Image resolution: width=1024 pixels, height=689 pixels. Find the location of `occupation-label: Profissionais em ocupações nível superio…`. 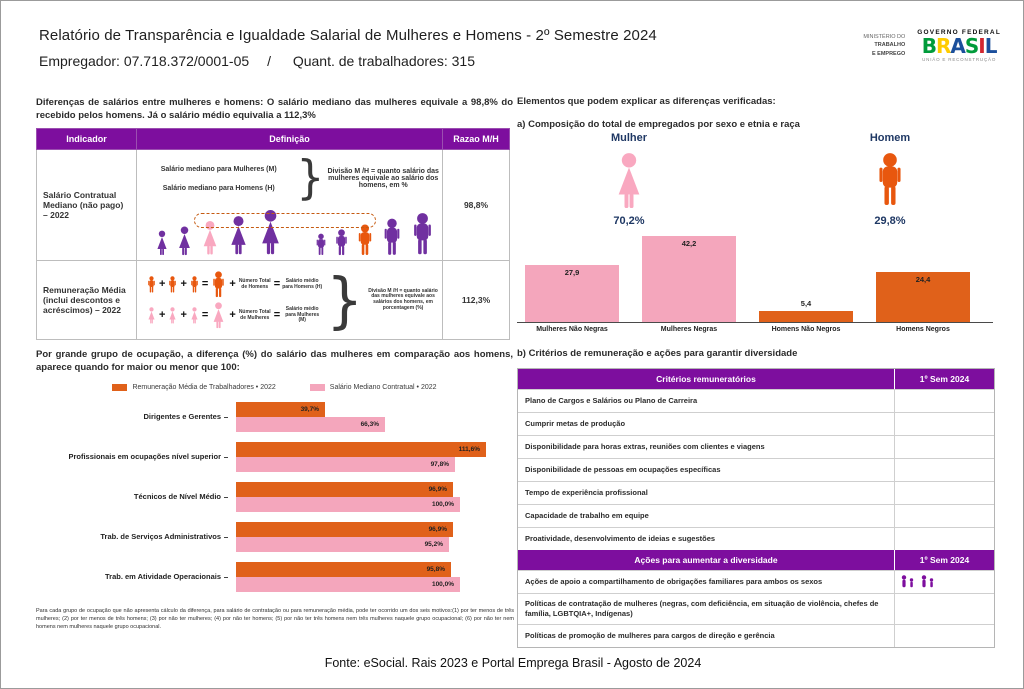

occupation-label: Profissionais em ocupações nível superio… is located at coordinates (132, 457).